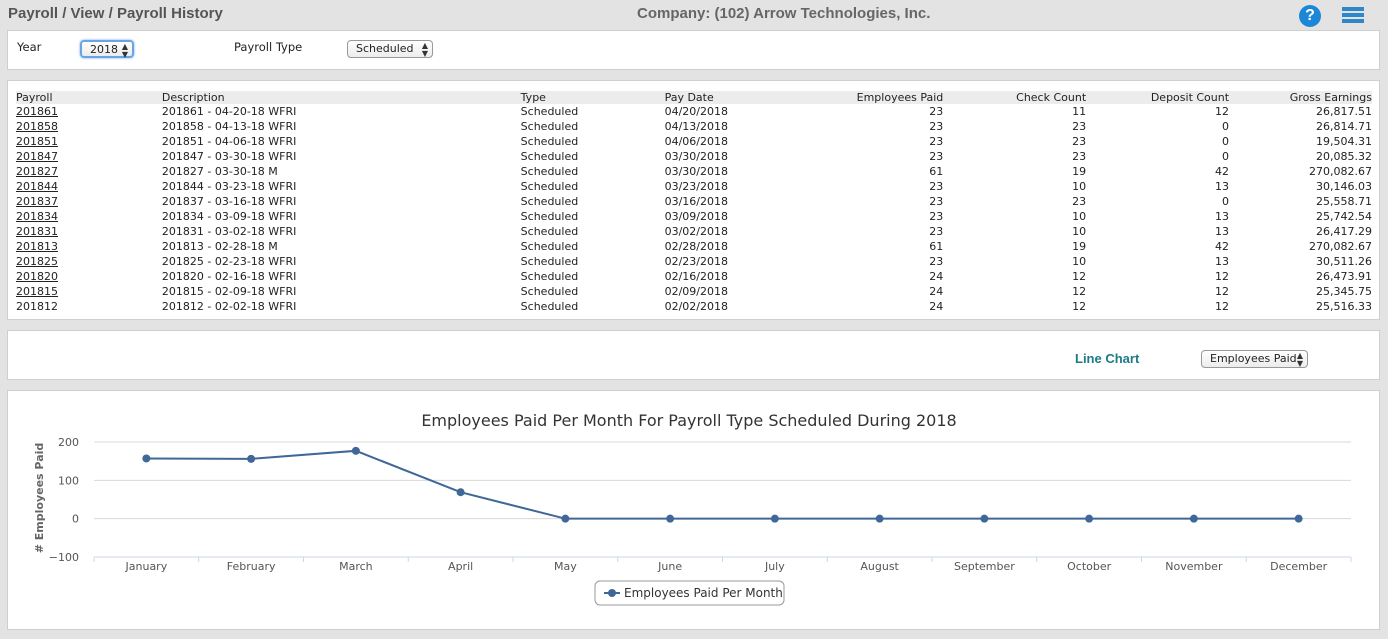  What do you see at coordinates (39, 498) in the screenshot?
I see `y-axis-label: # Employees Paid` at bounding box center [39, 498].